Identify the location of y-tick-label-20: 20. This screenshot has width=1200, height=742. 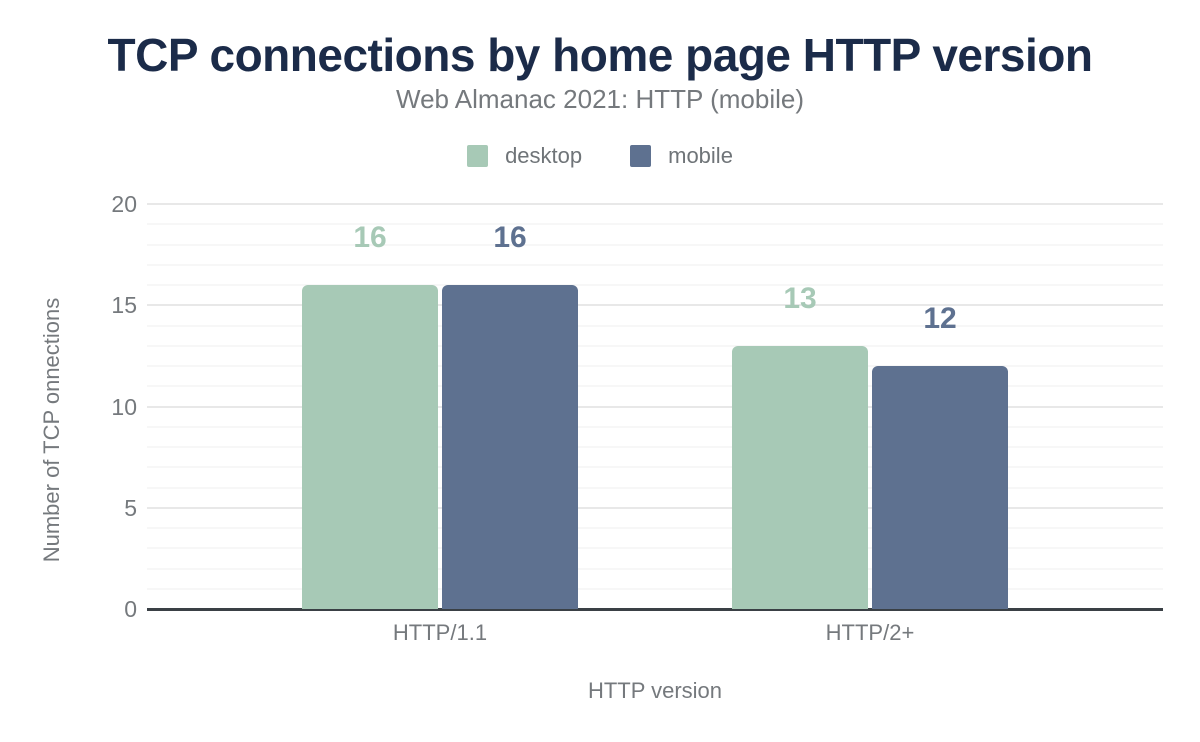
(124, 204).